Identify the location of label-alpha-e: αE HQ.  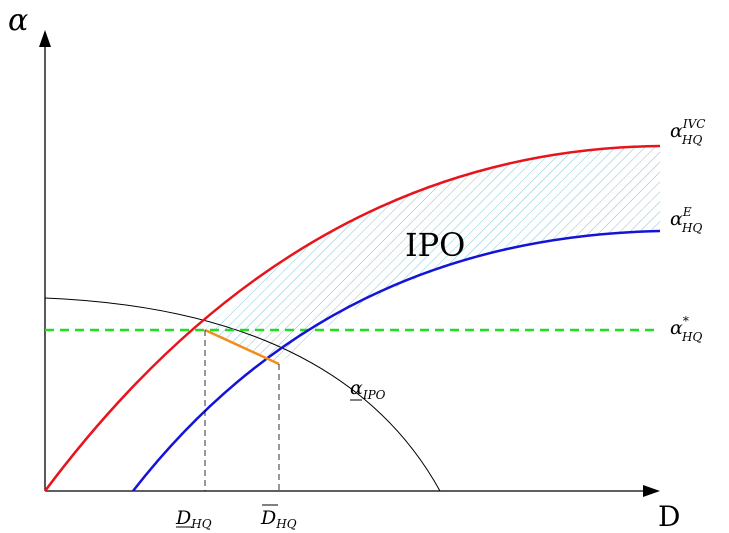
(686, 220).